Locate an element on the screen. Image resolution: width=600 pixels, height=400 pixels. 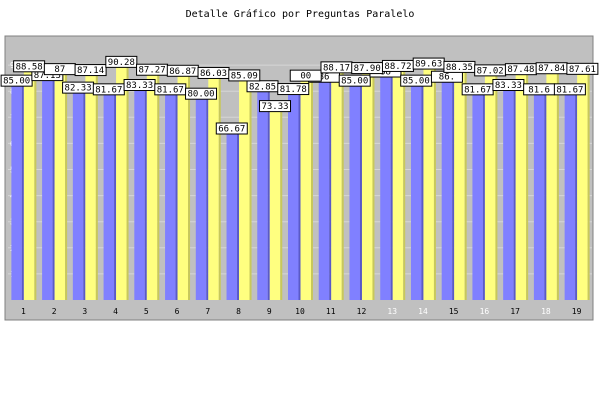
value-label-series-b: 86.03 is located at coordinates (213, 72).